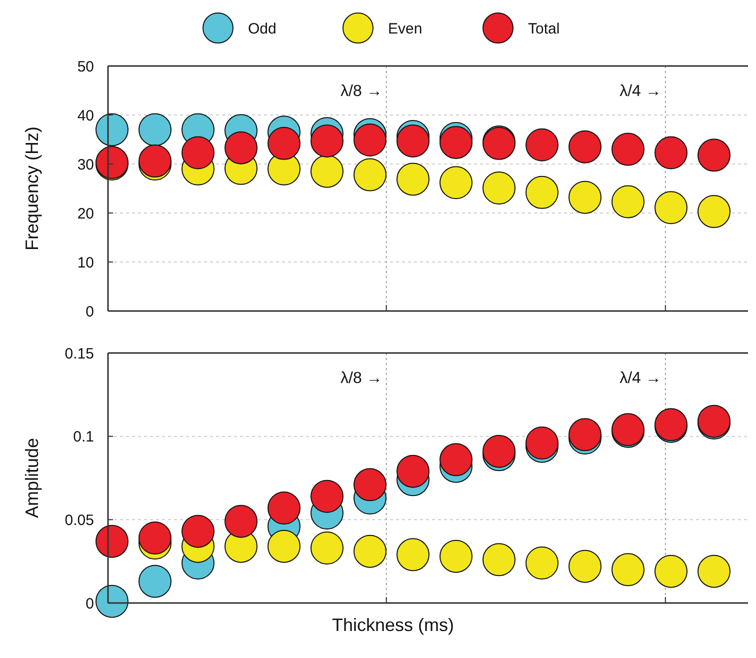  What do you see at coordinates (85, 67) in the screenshot?
I see `y-tick-label: 50` at bounding box center [85, 67].